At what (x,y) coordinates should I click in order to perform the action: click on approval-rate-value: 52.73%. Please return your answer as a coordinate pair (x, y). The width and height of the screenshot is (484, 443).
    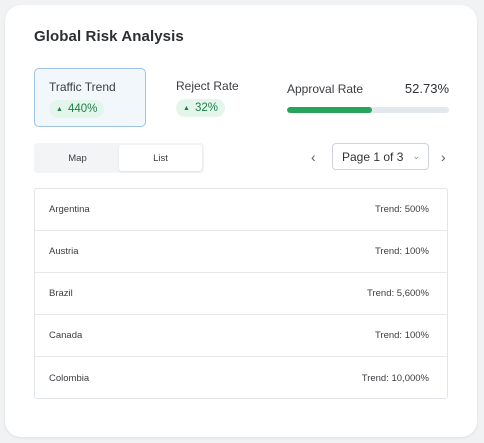
    Looking at the image, I should click on (426, 88).